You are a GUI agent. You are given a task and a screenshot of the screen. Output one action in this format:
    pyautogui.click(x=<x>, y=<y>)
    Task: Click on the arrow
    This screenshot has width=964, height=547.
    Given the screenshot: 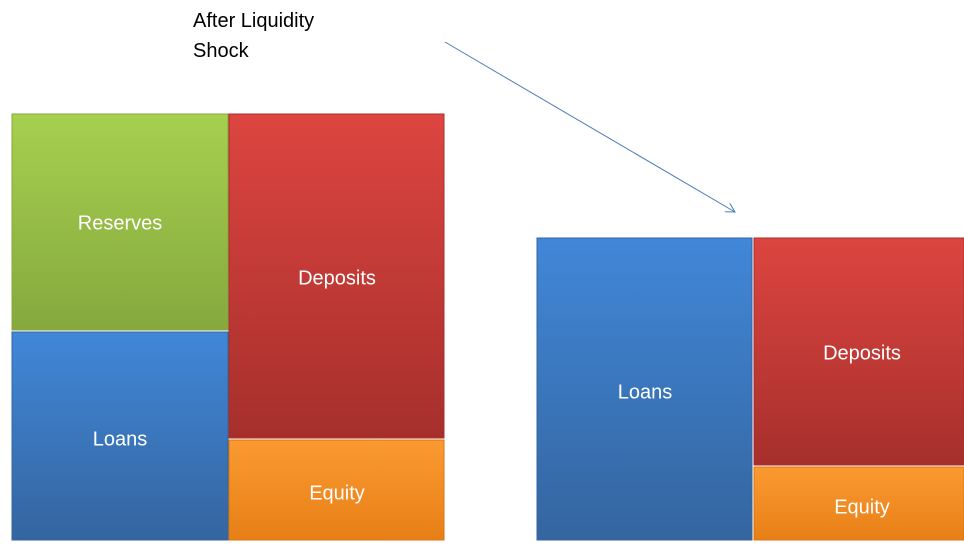 What is the action you would take?
    pyautogui.click(x=589, y=126)
    